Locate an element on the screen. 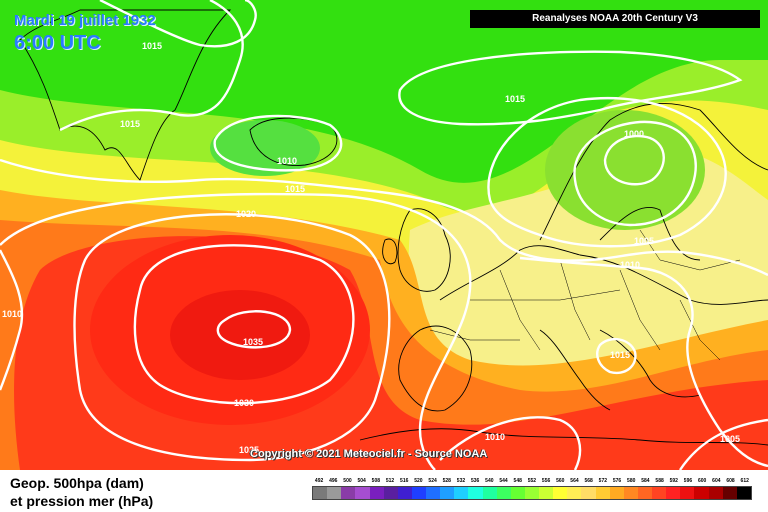  field-deep-red is located at coordinates (240, 335).